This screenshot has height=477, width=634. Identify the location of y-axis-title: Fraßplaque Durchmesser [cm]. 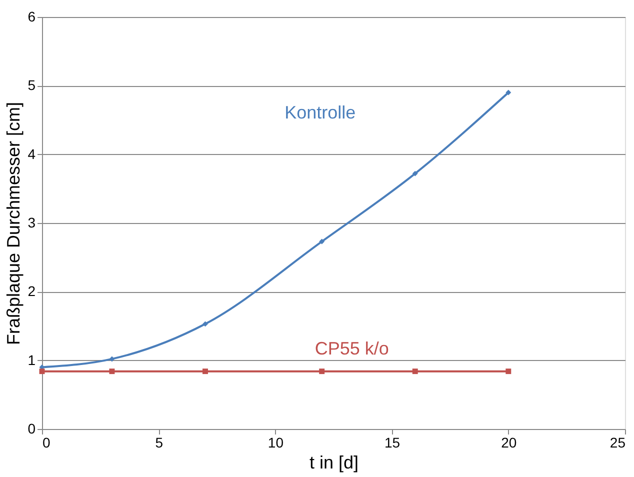
(14, 224).